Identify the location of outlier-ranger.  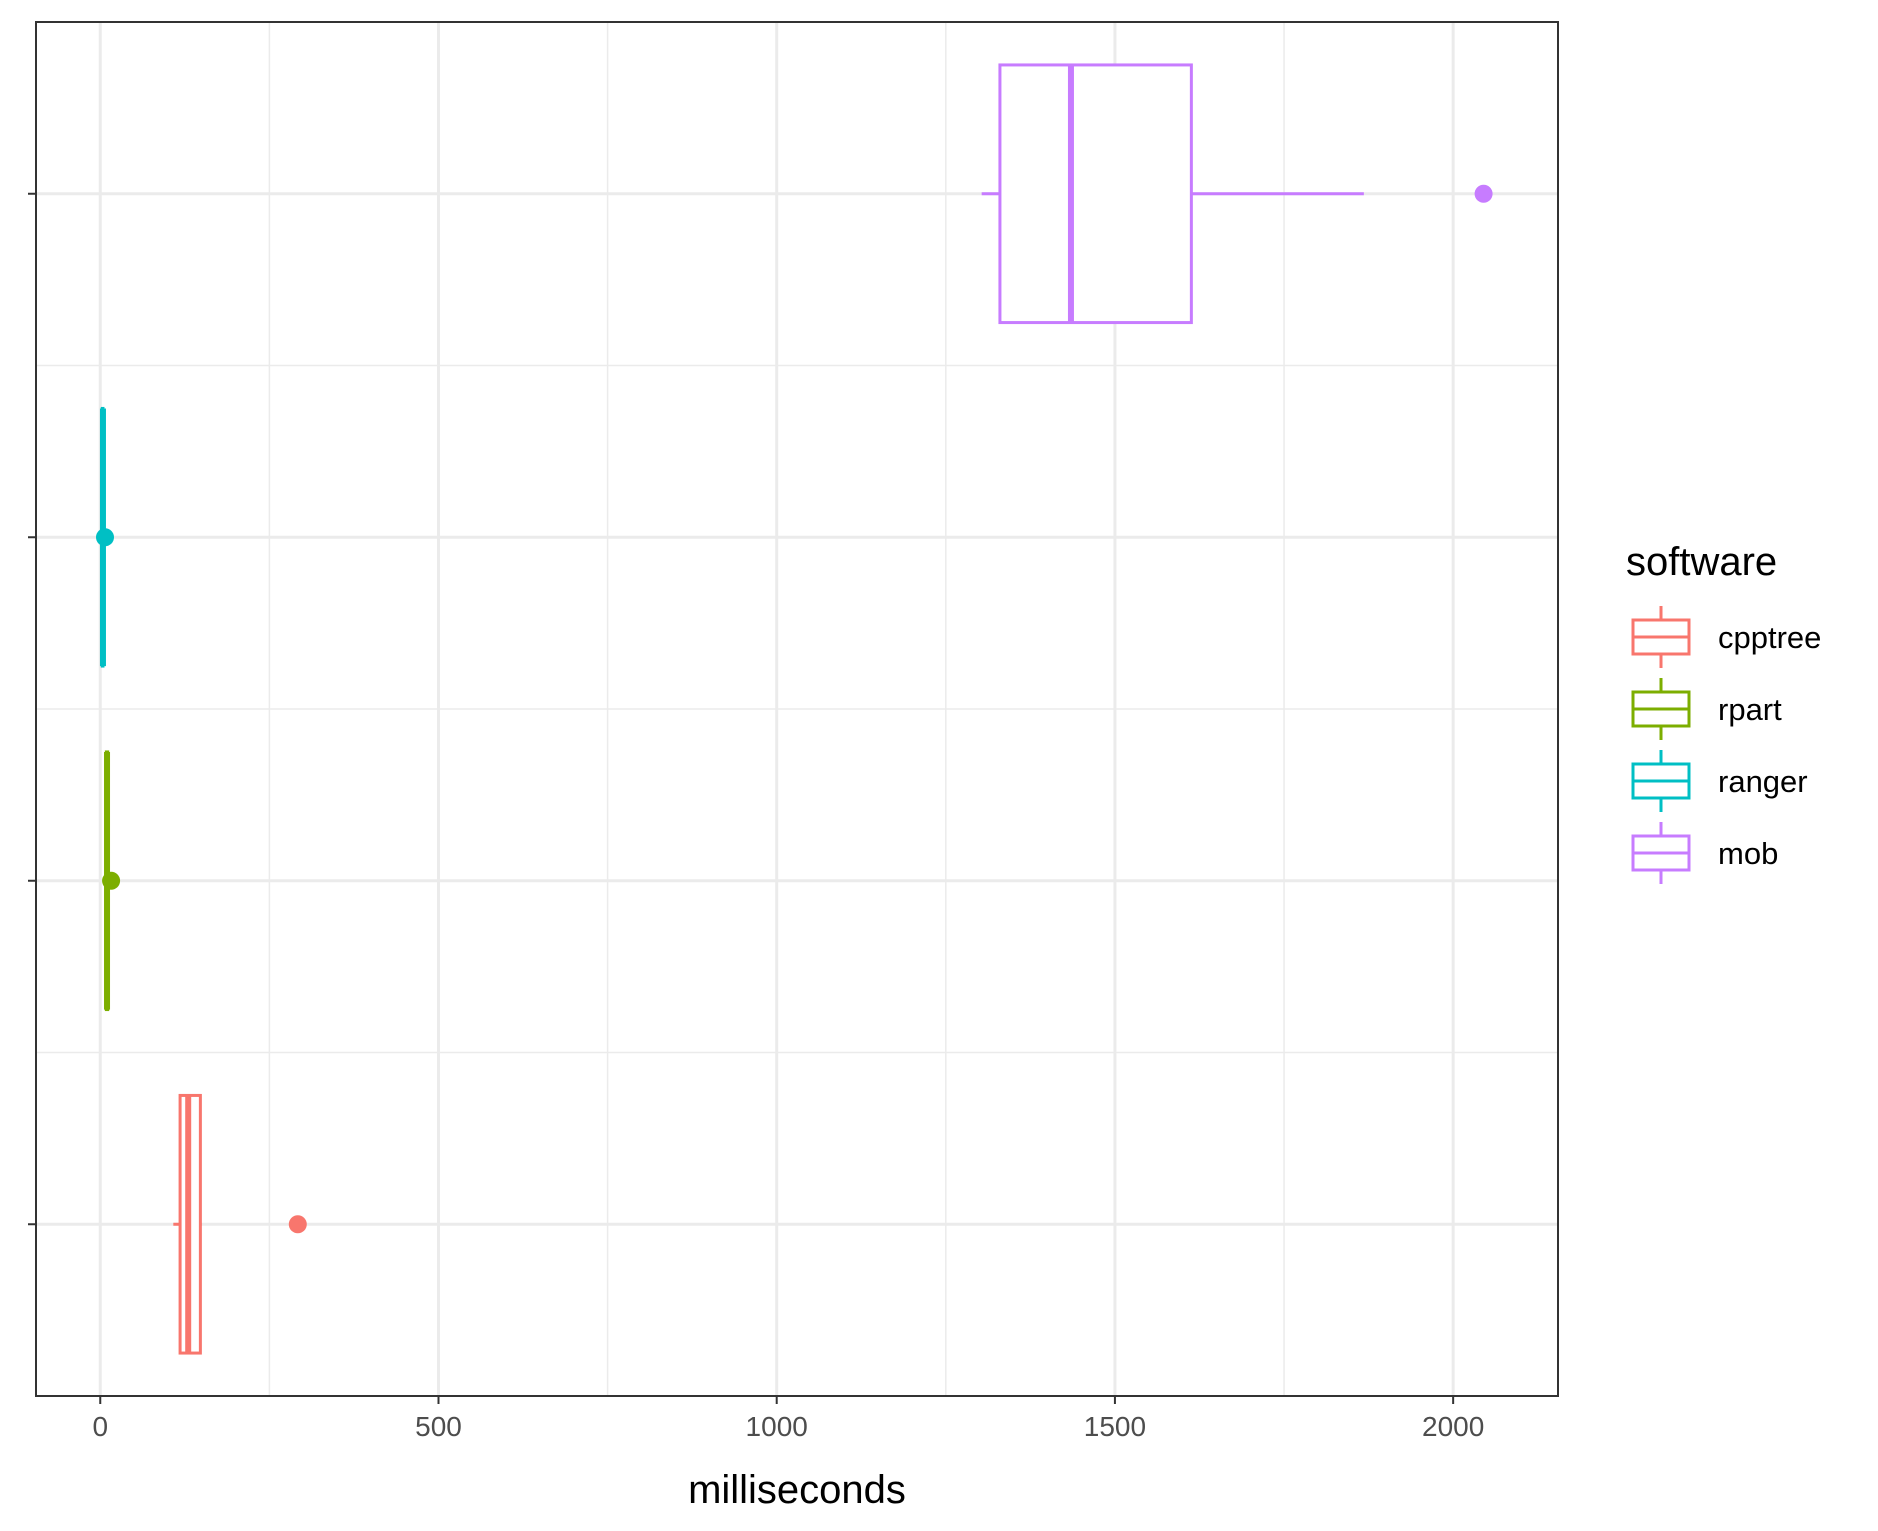
(104, 537).